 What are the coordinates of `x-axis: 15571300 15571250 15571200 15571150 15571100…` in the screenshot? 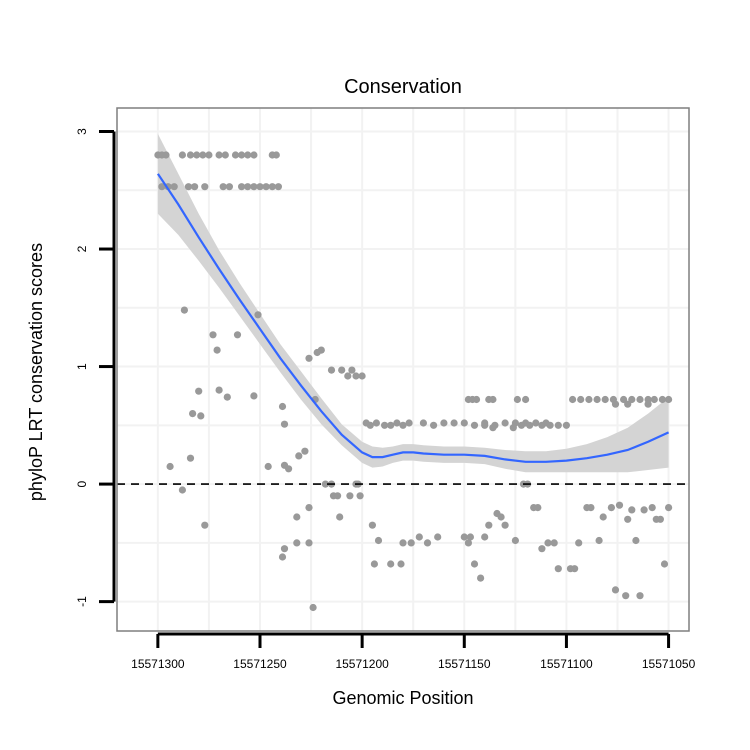 It's located at (413, 651).